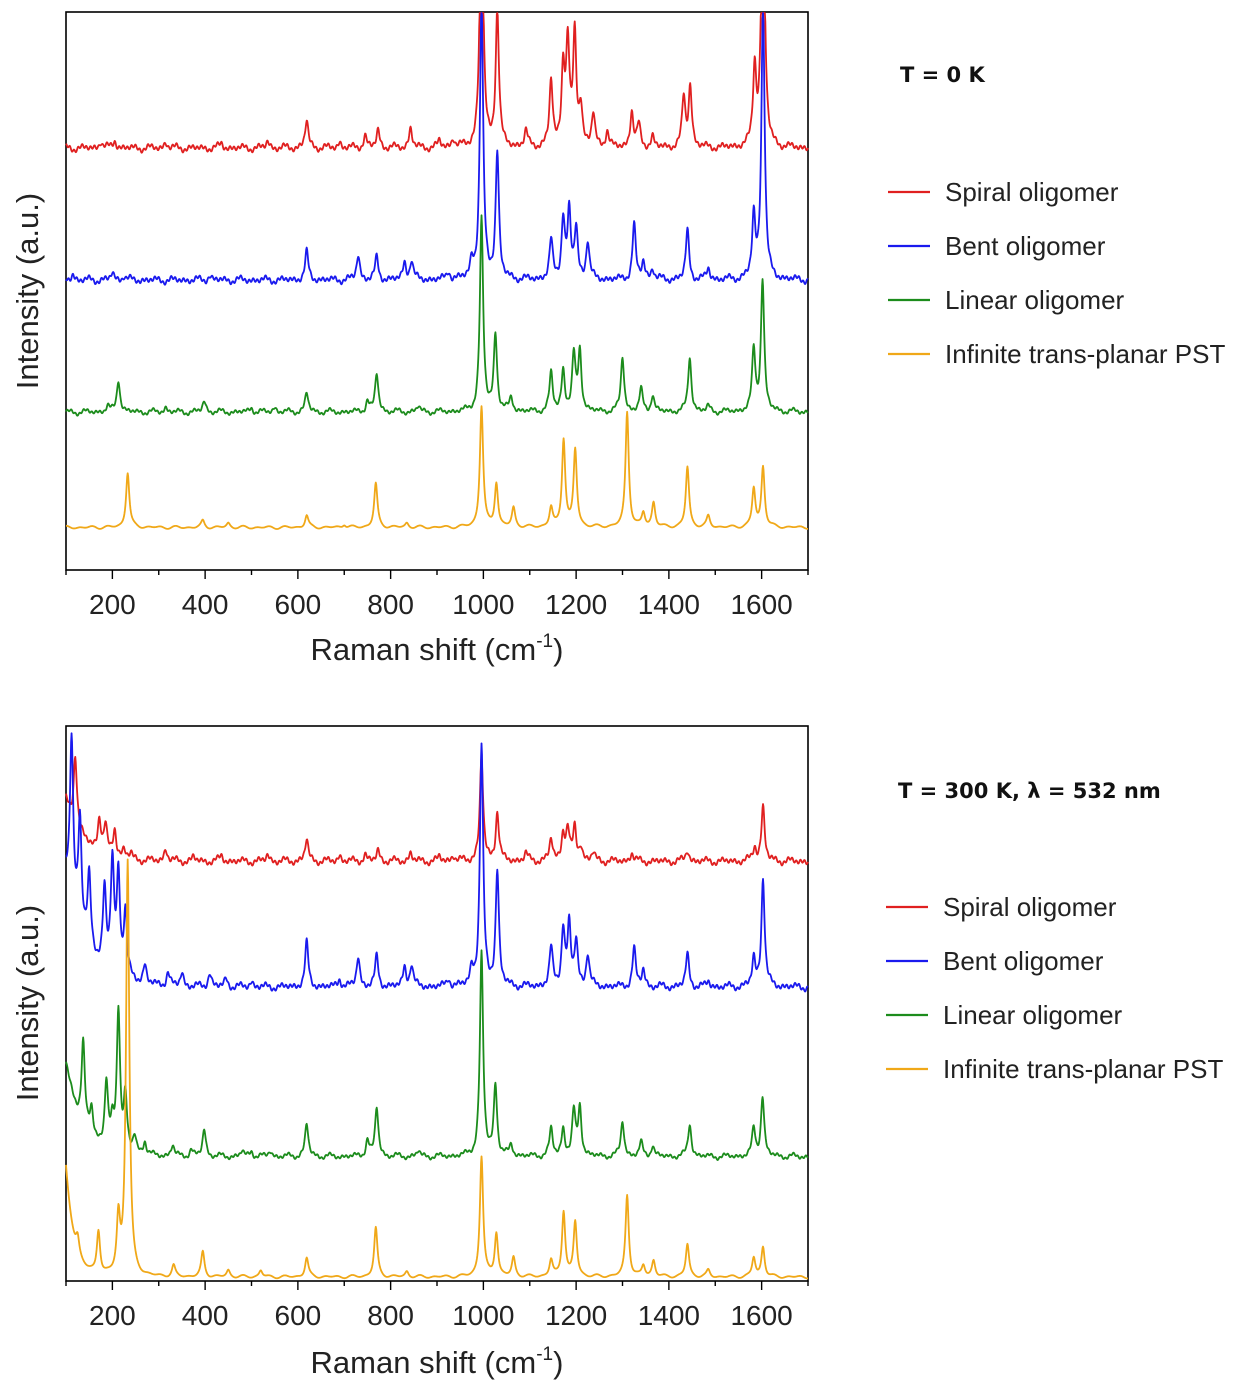  Describe the element at coordinates (942, 75) in the screenshot. I see `condition-label: T = 0 K` at that location.